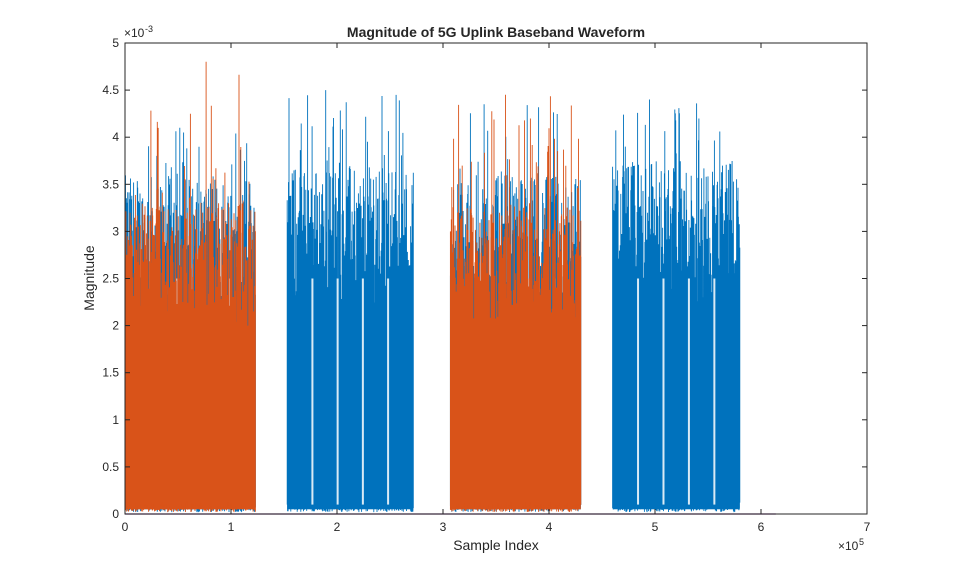 This screenshot has height=577, width=959. Describe the element at coordinates (867, 527) in the screenshot. I see `x-tick-label: 7` at that location.